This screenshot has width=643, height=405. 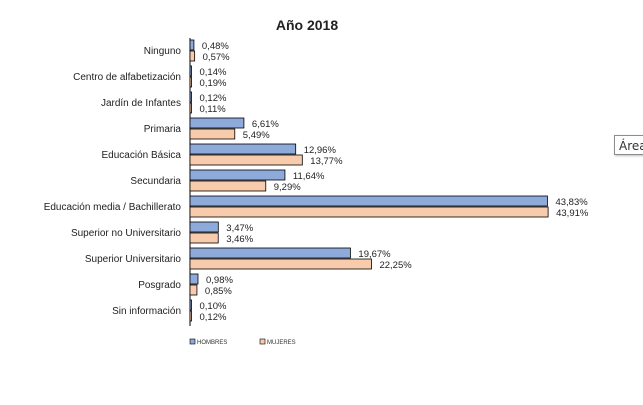 I want to click on category-label: Sin información, so click(x=146, y=311).